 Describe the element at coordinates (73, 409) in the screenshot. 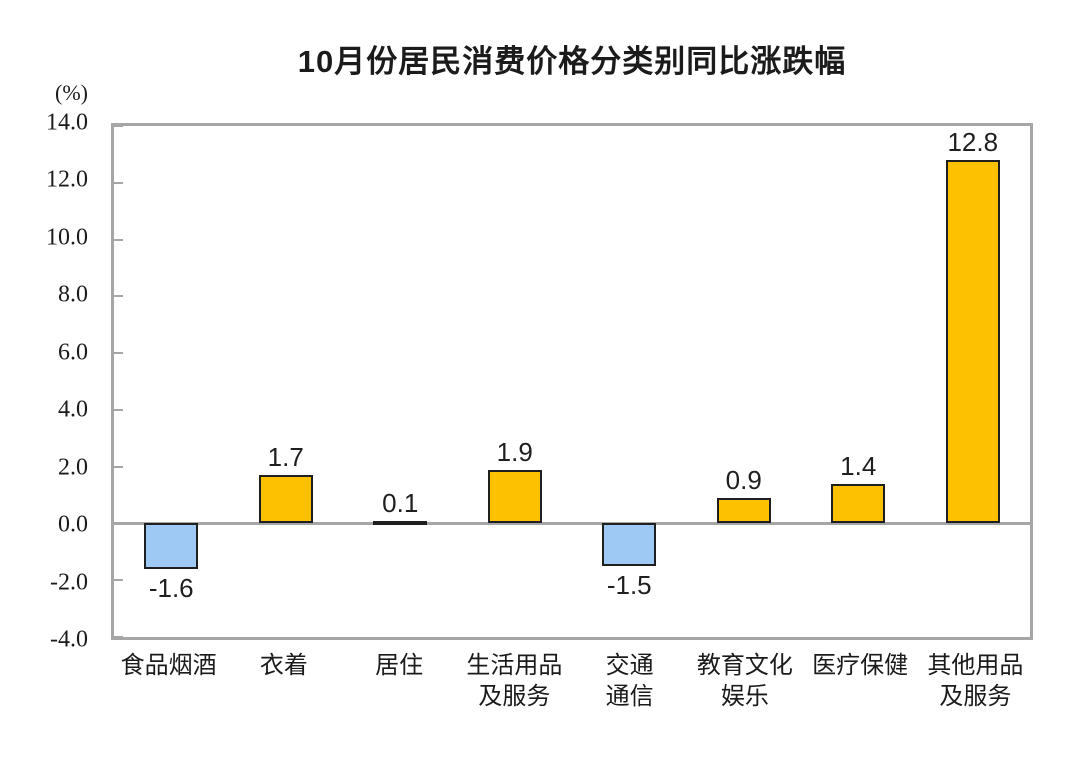

I see `y-tick-label: 4.0` at that location.